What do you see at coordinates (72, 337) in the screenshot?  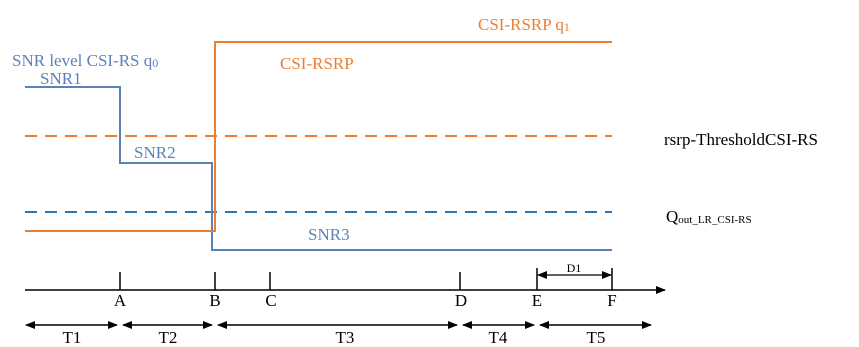 I see `interval-t1-label: T1` at bounding box center [72, 337].